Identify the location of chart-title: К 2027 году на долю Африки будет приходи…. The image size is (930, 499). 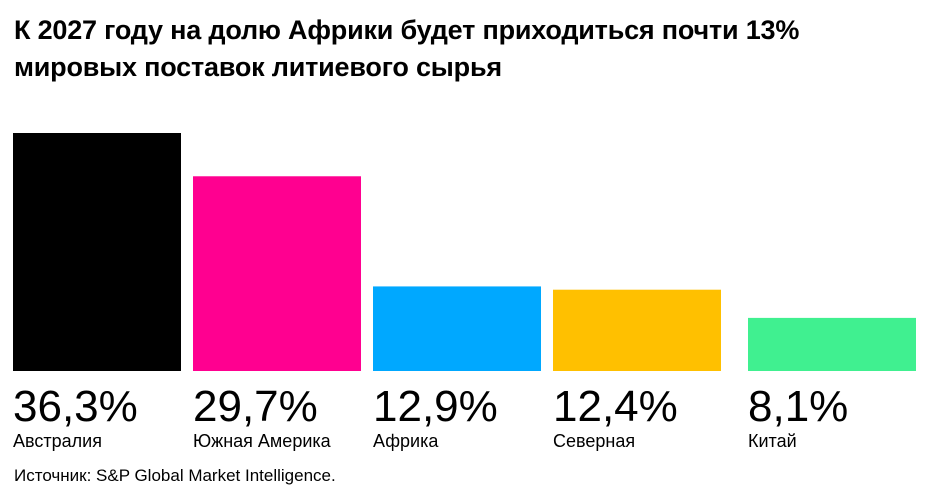
(464, 49).